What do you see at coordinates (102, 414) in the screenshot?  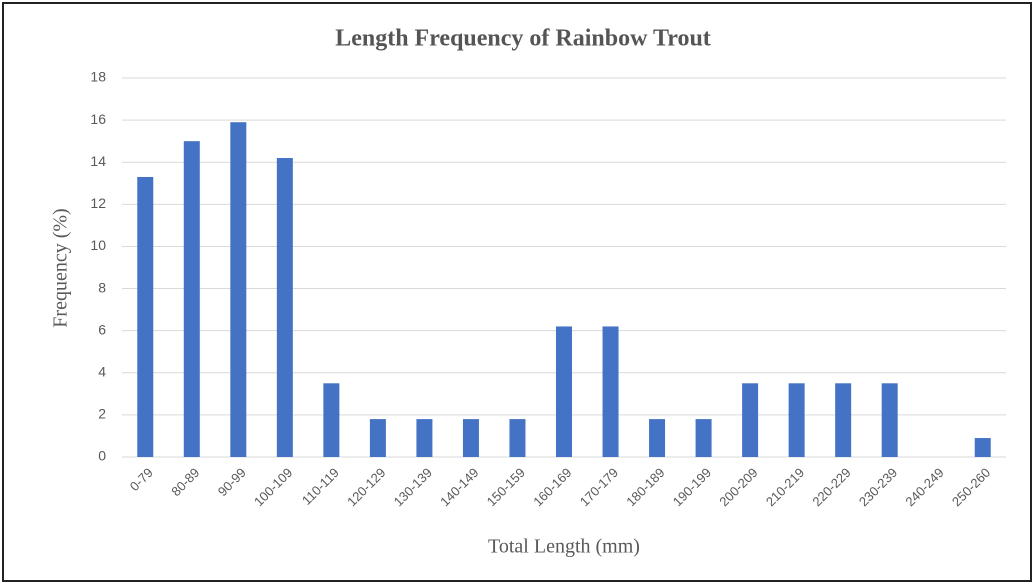 I see `y-tick-label: 2` at bounding box center [102, 414].